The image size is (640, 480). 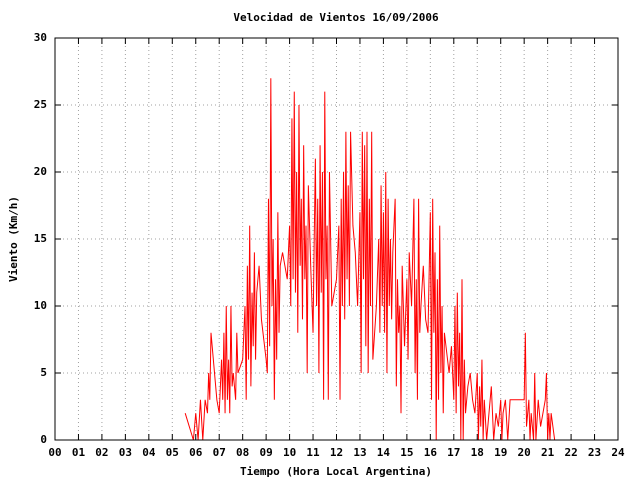 What do you see at coordinates (548, 452) in the screenshot?
I see `x-tick-label: 21` at bounding box center [548, 452].